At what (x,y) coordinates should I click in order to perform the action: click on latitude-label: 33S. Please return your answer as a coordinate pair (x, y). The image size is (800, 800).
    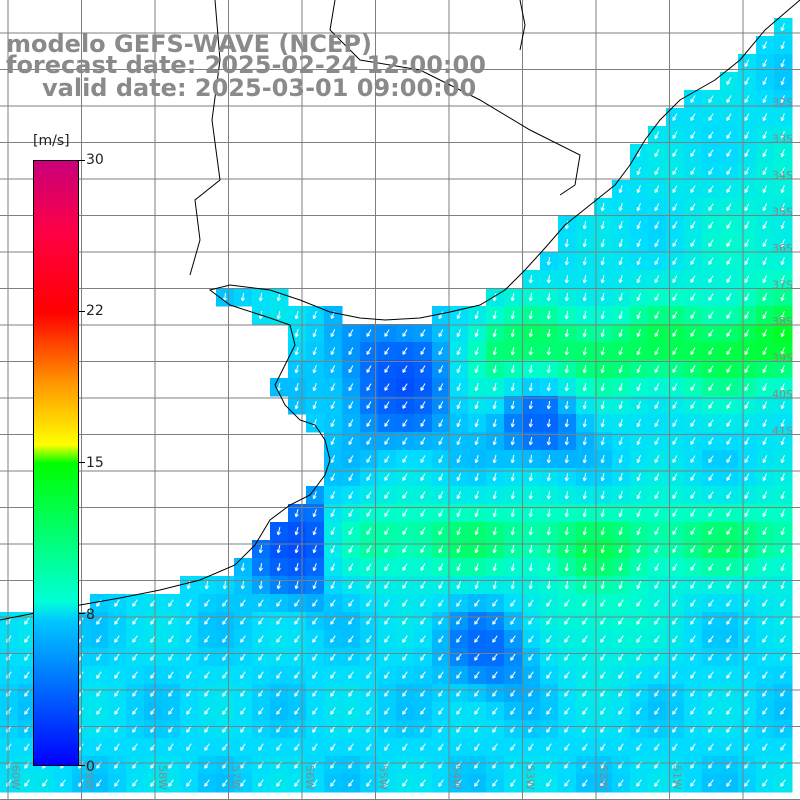
    Looking at the image, I should click on (782, 139).